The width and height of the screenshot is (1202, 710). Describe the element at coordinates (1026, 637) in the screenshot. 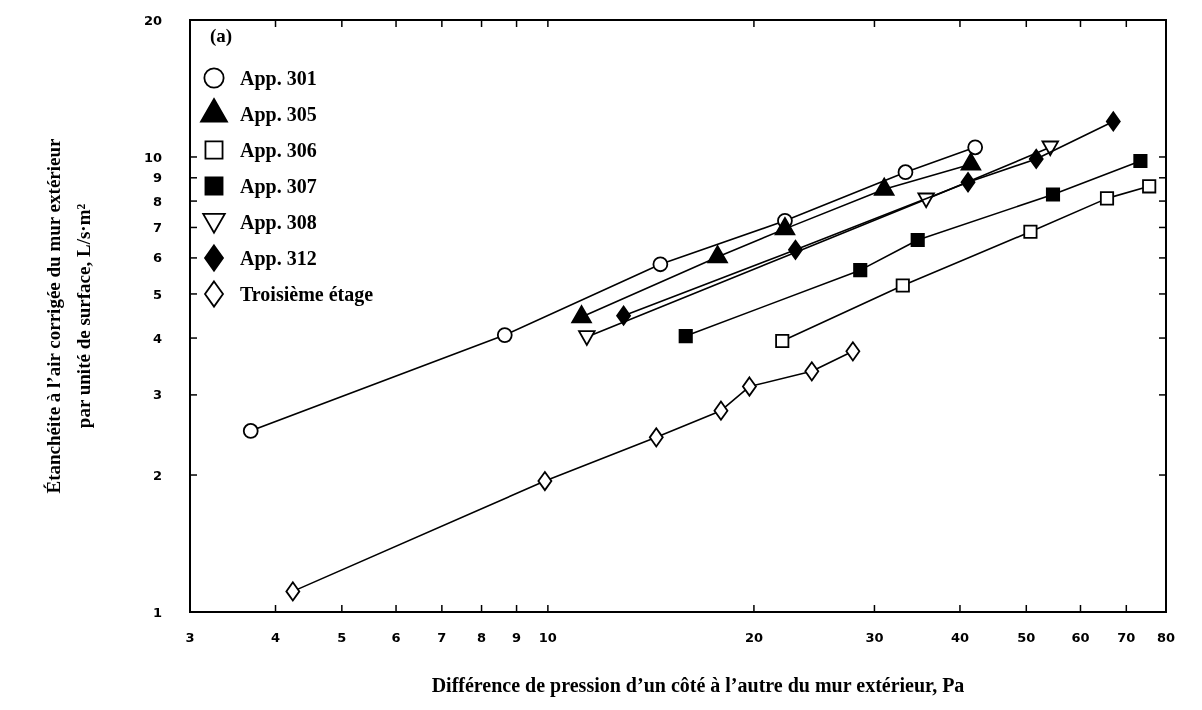

I see `x-tick-label: 50` at that location.